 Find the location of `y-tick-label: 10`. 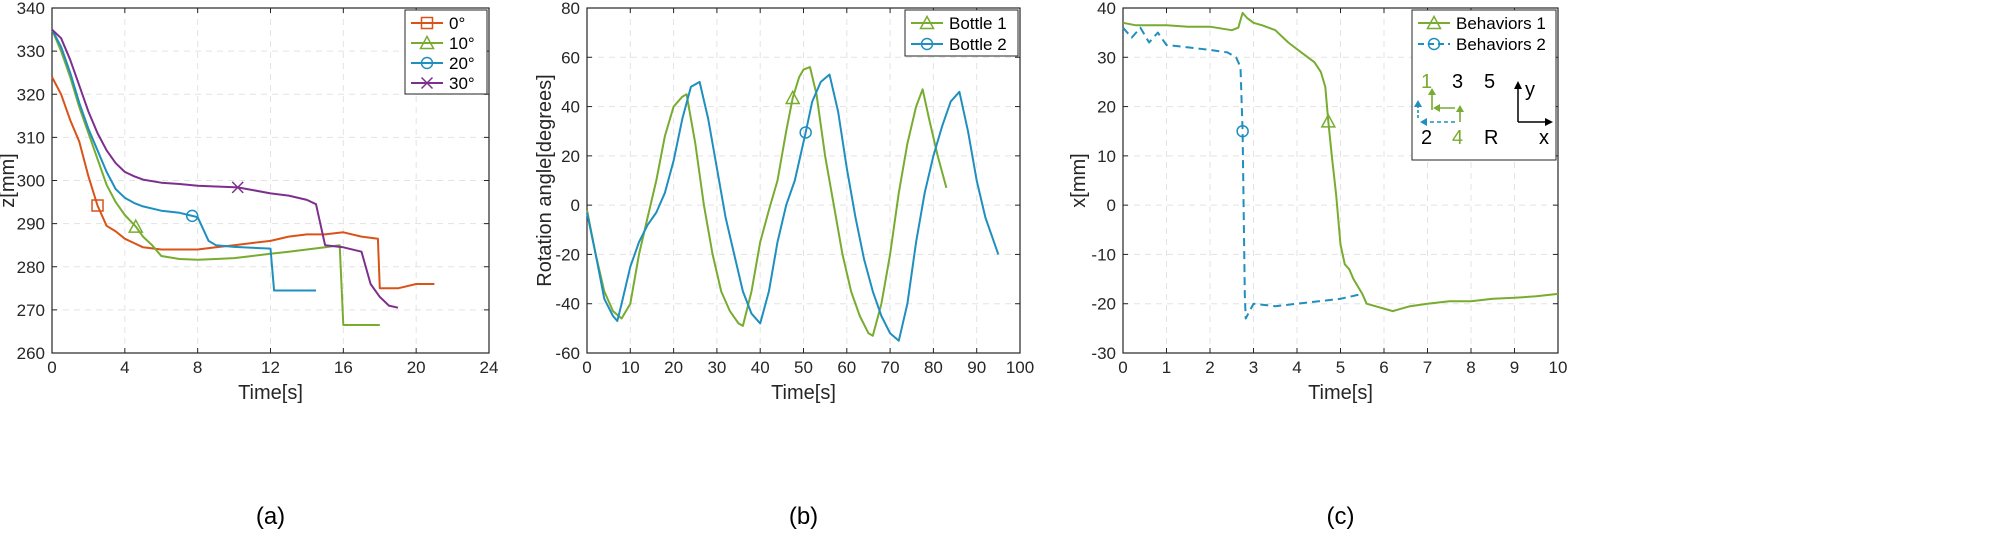

y-tick-label: 10 is located at coordinates (1106, 156).